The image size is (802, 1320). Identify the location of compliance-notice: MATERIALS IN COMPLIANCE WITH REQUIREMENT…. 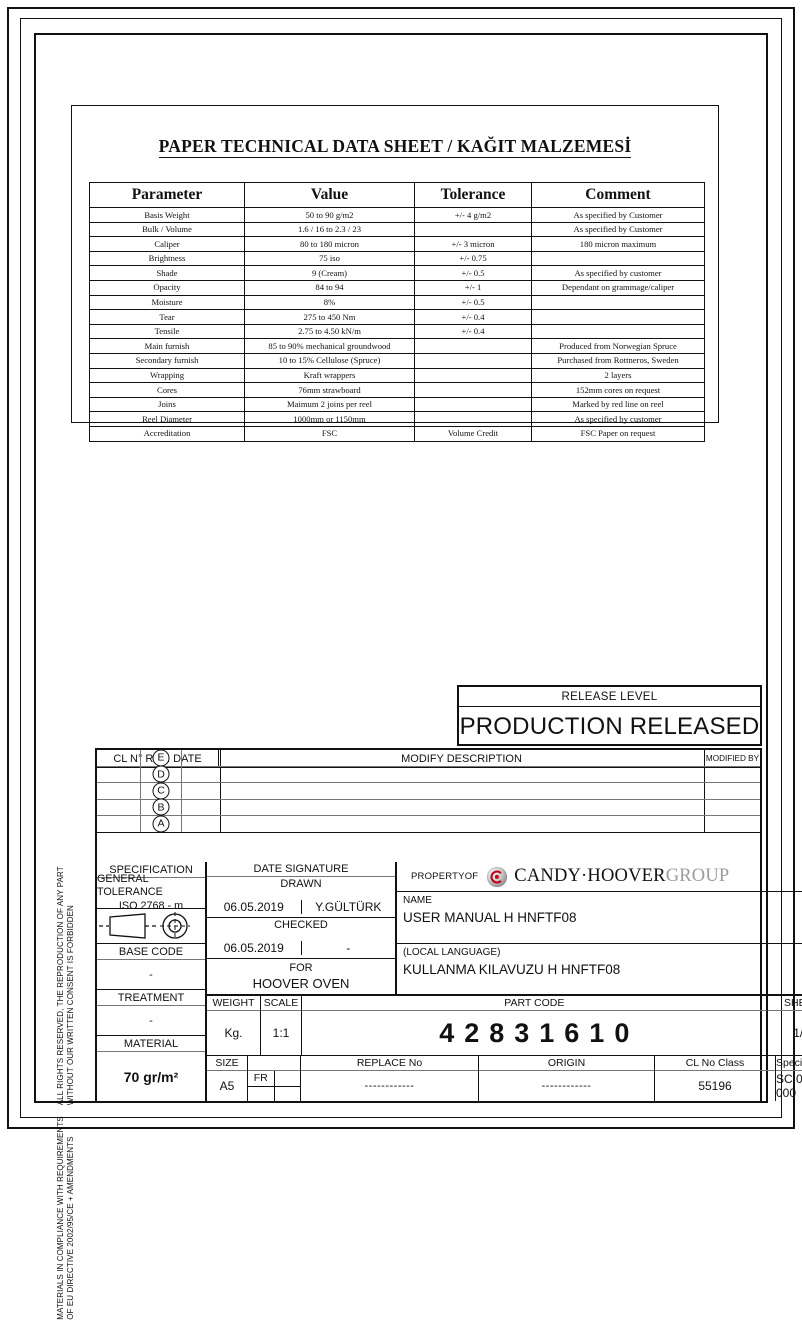
(66, 1034).